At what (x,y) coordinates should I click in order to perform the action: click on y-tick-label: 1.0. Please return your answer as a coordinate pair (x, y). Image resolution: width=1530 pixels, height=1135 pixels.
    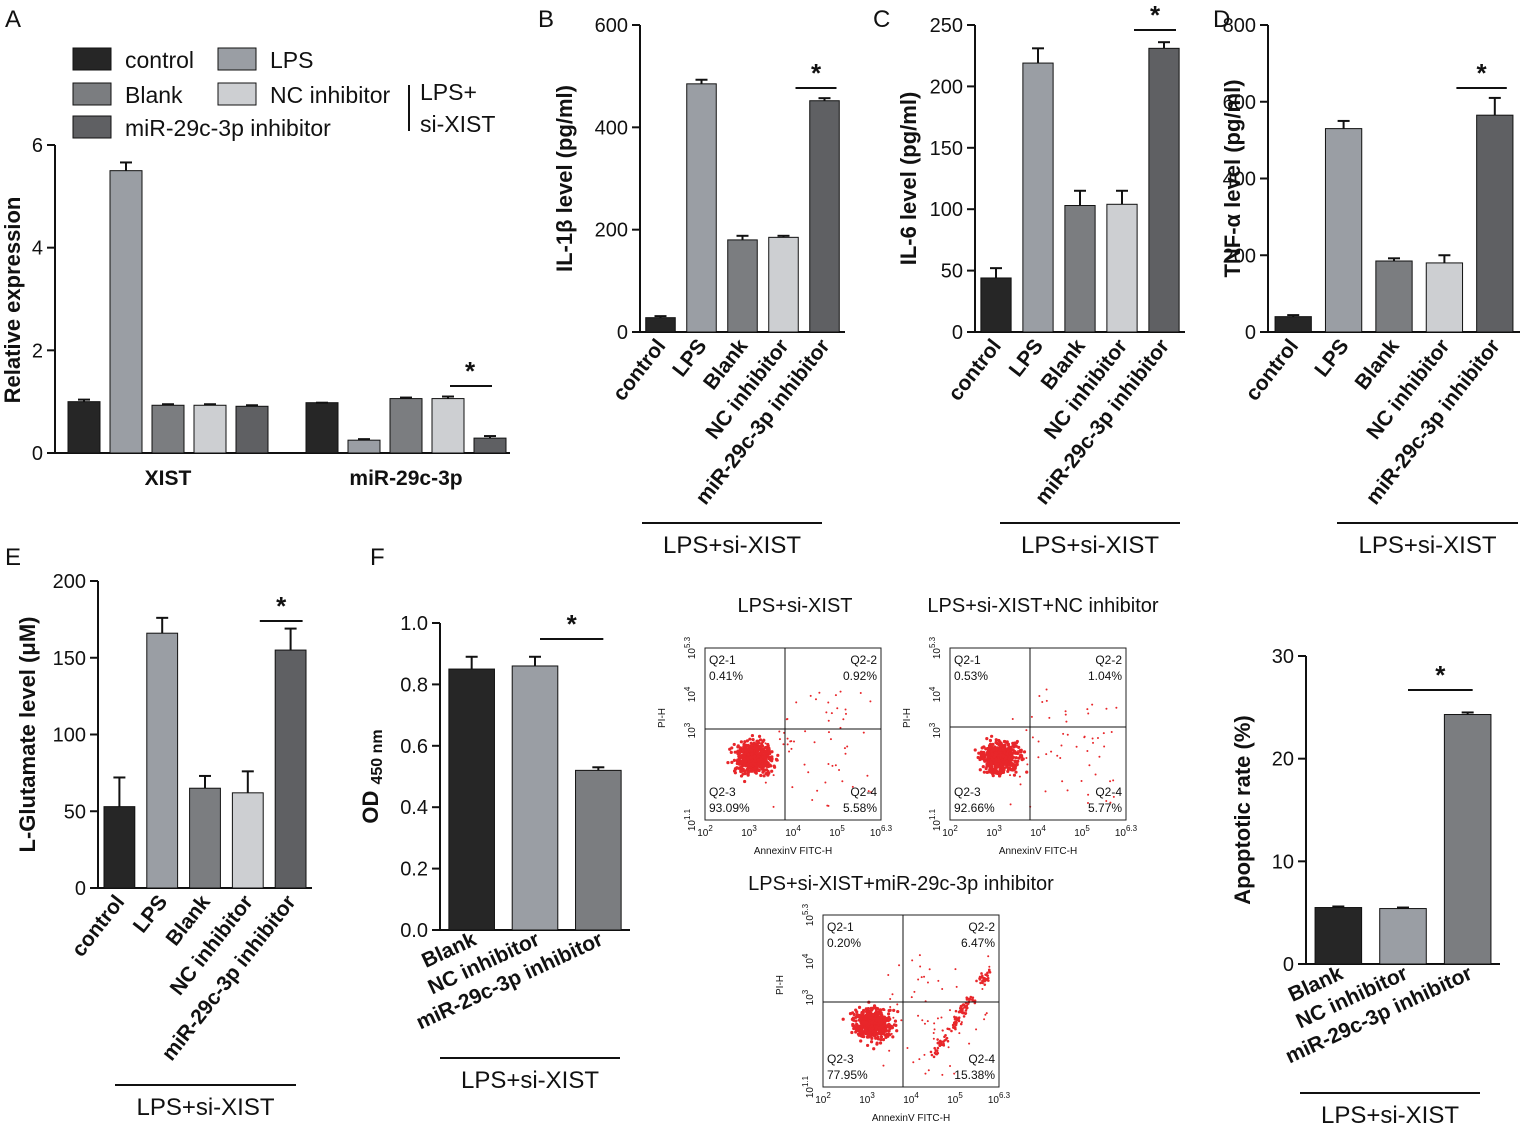
    Looking at the image, I should click on (414, 624).